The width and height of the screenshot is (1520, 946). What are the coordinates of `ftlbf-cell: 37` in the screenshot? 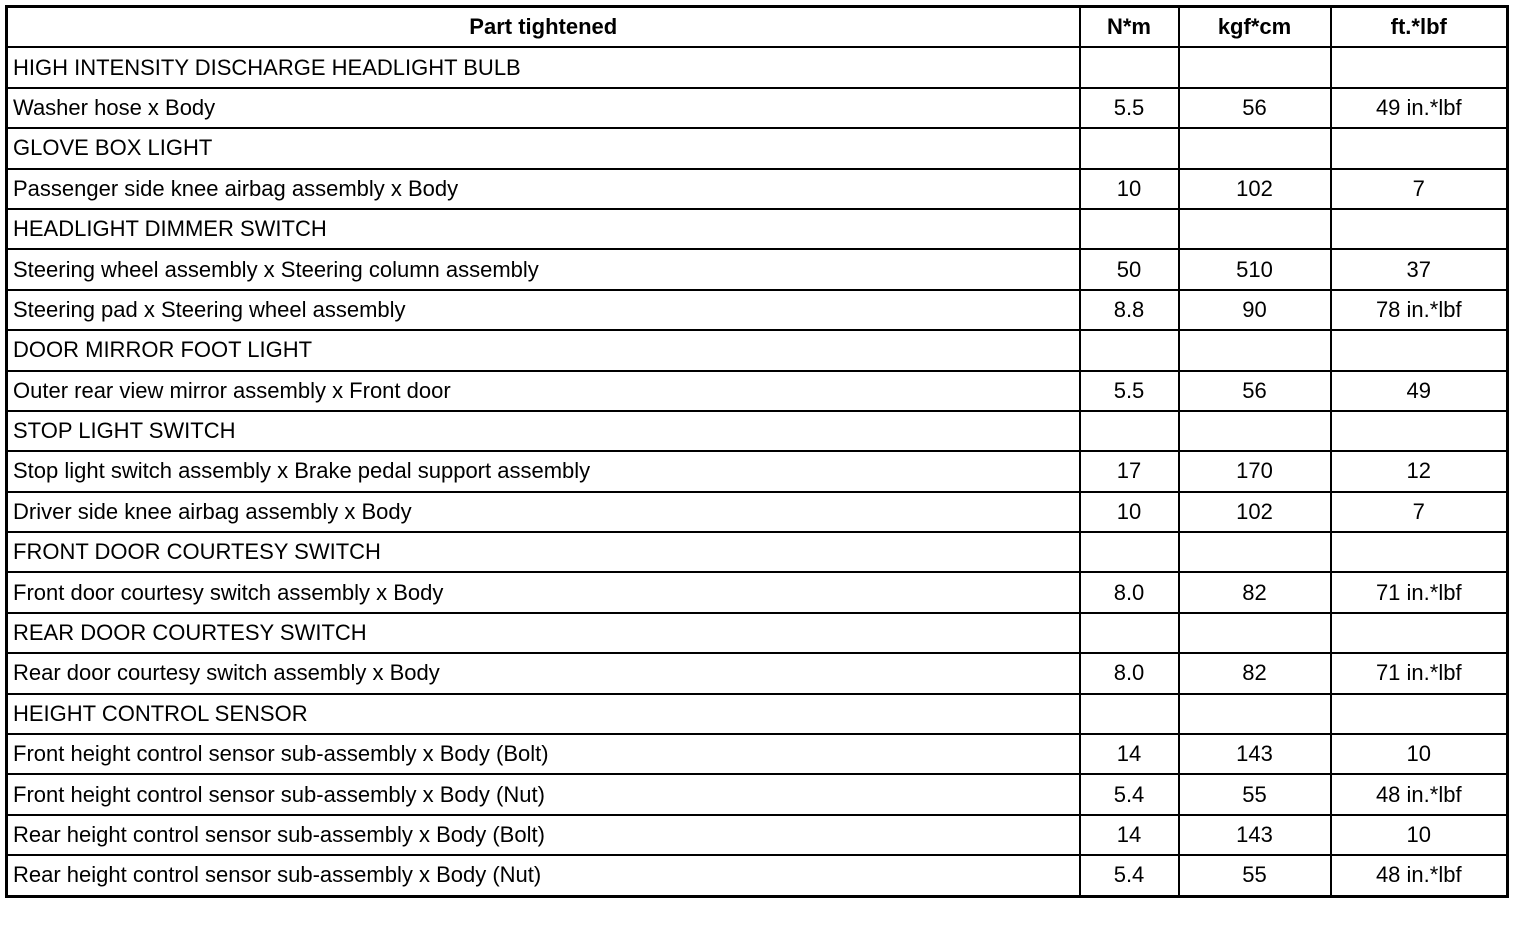 It's located at (1419, 269).